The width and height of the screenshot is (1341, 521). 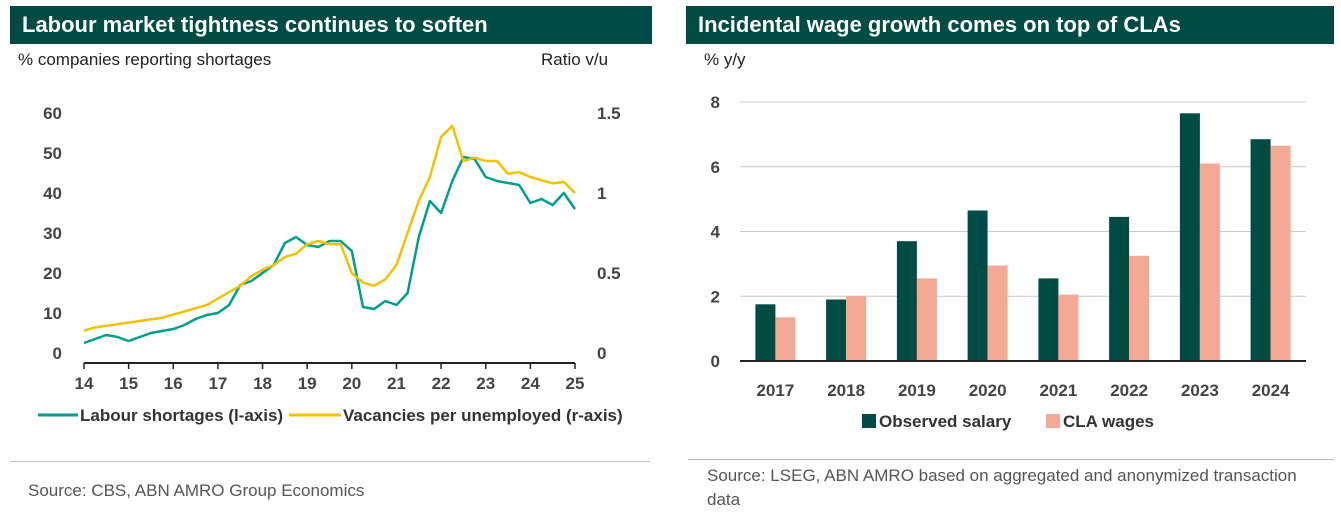 I want to click on x-tick-label: 22, so click(x=441, y=383).